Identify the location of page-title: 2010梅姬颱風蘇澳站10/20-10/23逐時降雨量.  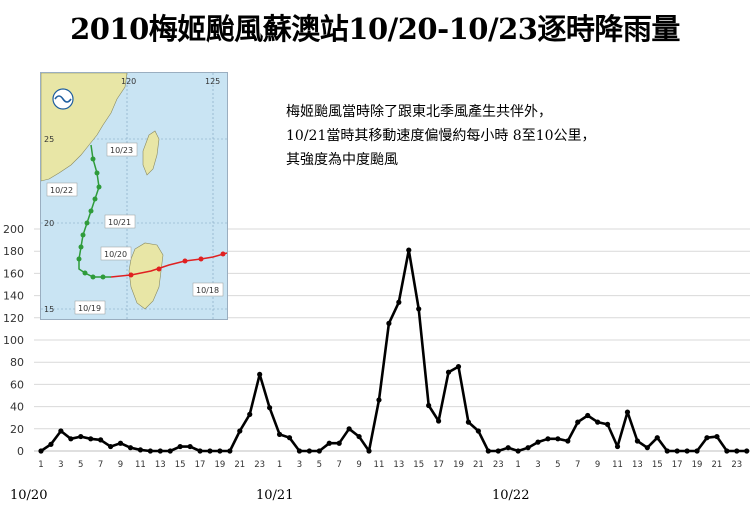
(375, 29).